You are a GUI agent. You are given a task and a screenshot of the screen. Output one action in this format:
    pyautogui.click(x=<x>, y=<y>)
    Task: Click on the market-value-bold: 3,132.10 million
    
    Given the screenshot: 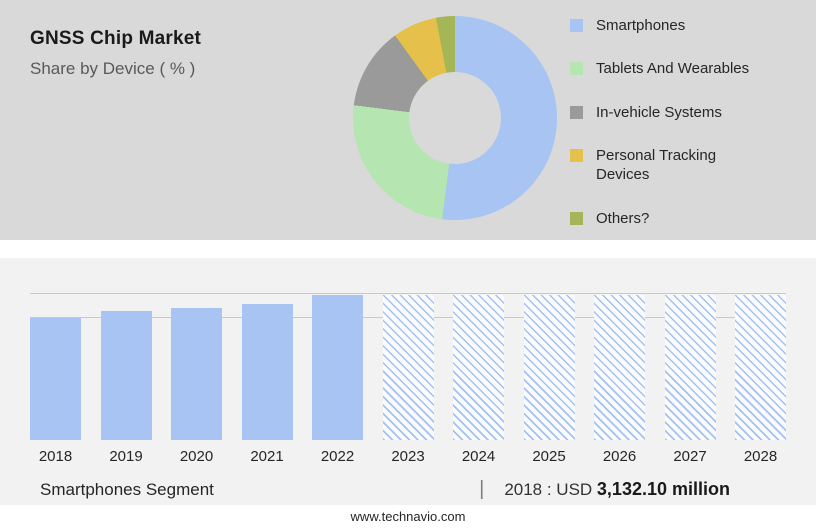 What is the action you would take?
    pyautogui.click(x=663, y=489)
    